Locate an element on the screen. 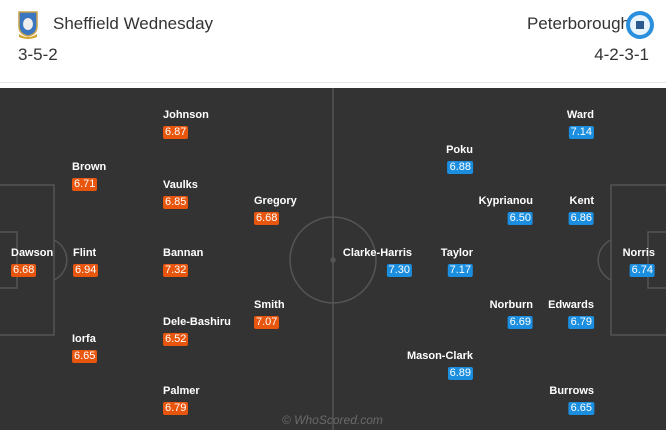 Image resolution: width=666 pixels, height=430 pixels. player-name: Taylor is located at coordinates (456, 253).